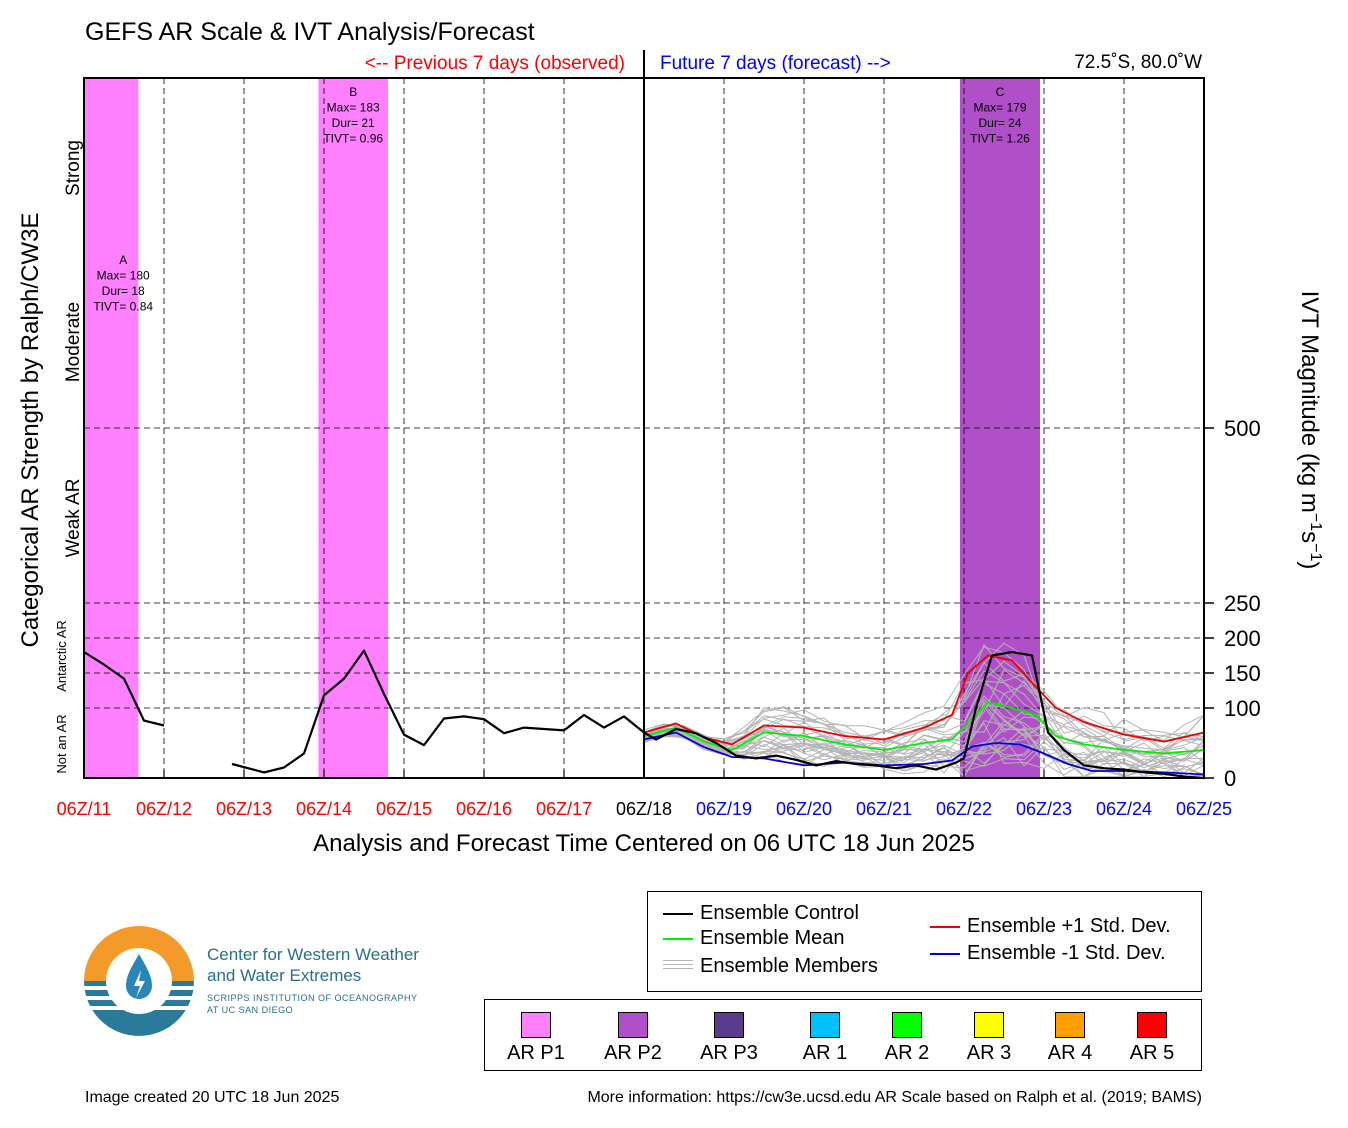 This screenshot has height=1128, width=1348. What do you see at coordinates (678, 914) in the screenshot?
I see `legend-control-swatch` at bounding box center [678, 914].